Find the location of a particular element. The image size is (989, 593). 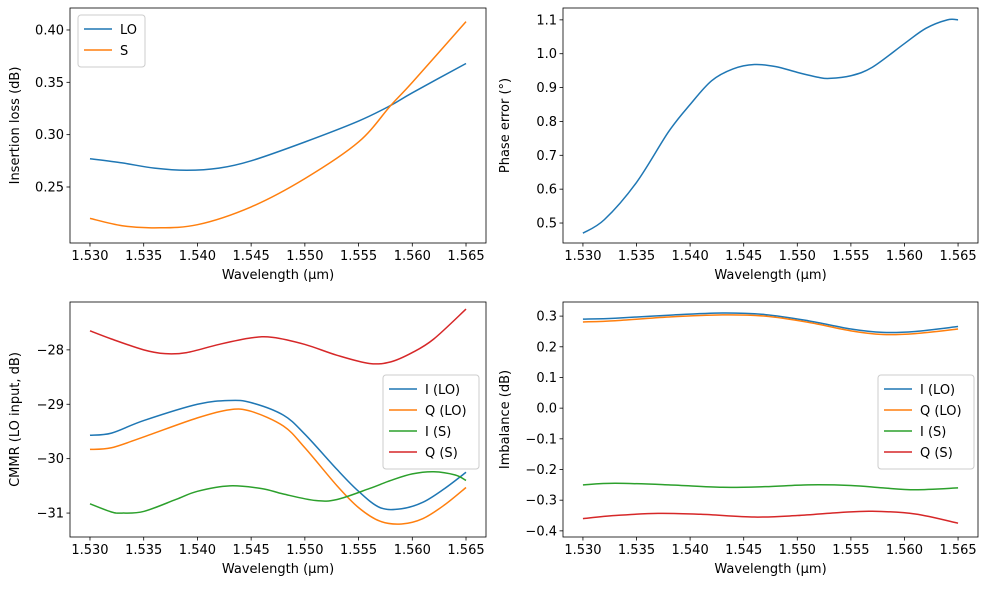

y-axis-label: CMMR (LO input, dB) is located at coordinates (15, 419).